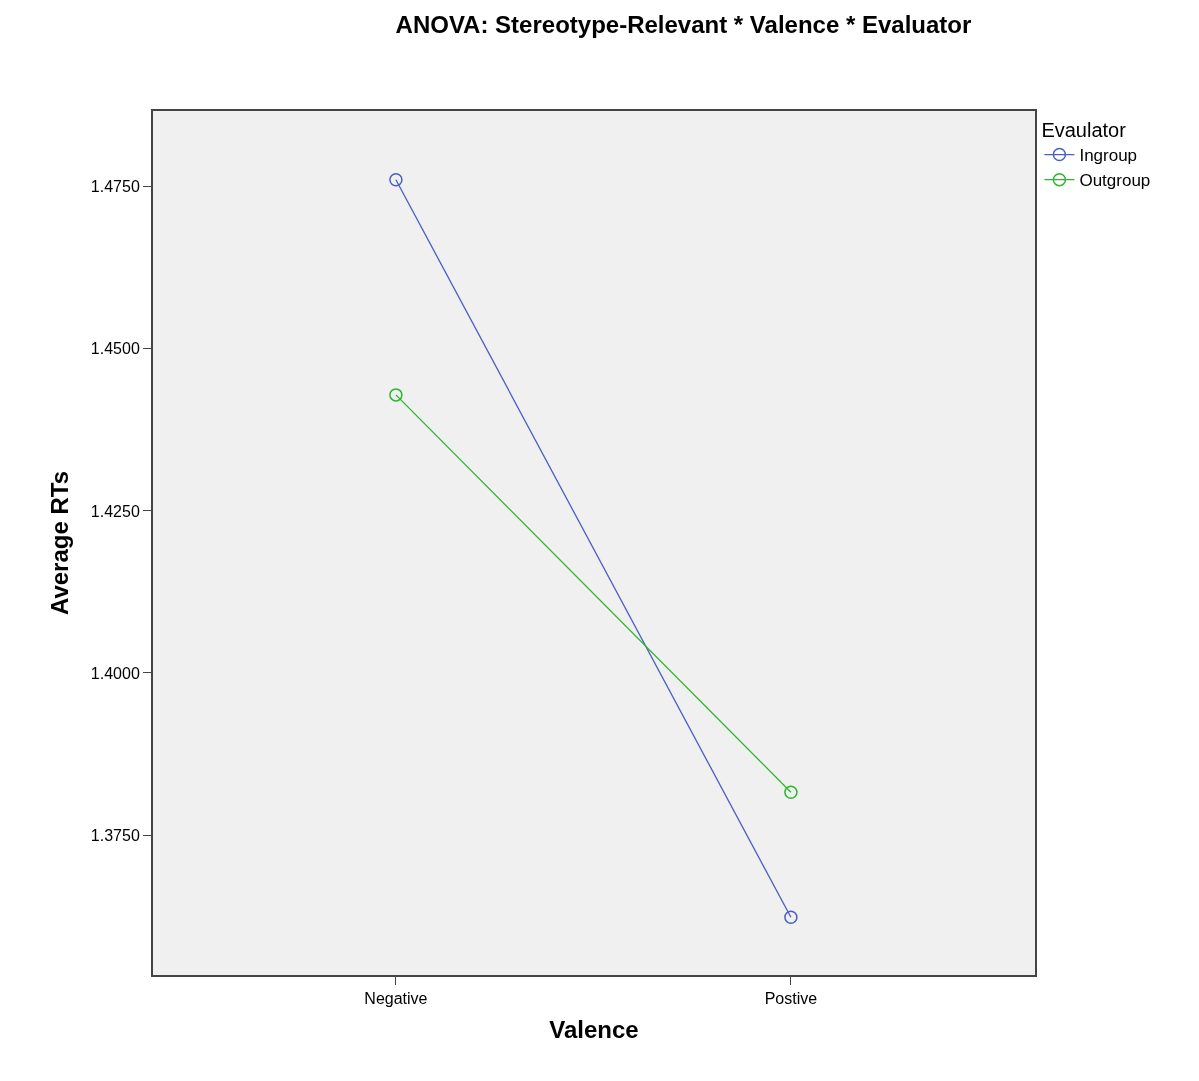 The height and width of the screenshot is (1081, 1199). Describe the element at coordinates (115, 187) in the screenshot. I see `y-tick-label: 1.4750` at that location.